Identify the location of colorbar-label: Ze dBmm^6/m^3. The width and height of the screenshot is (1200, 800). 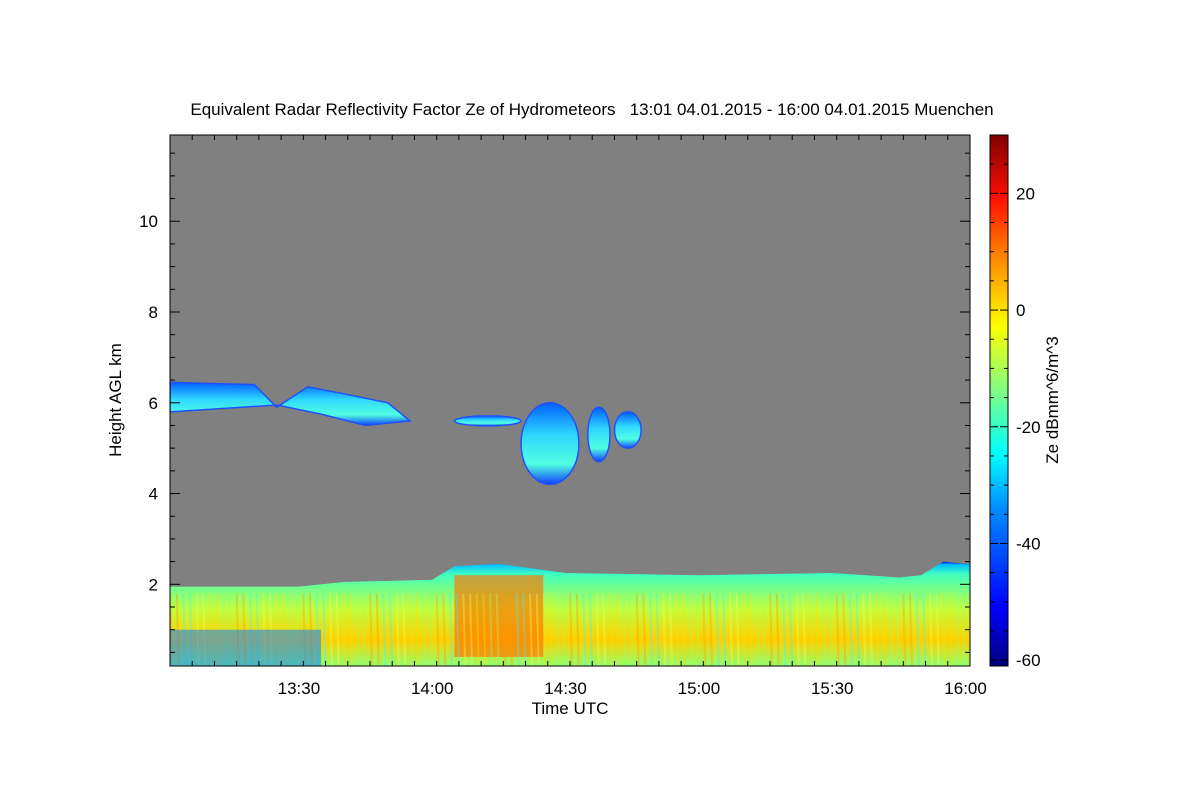
(1052, 399).